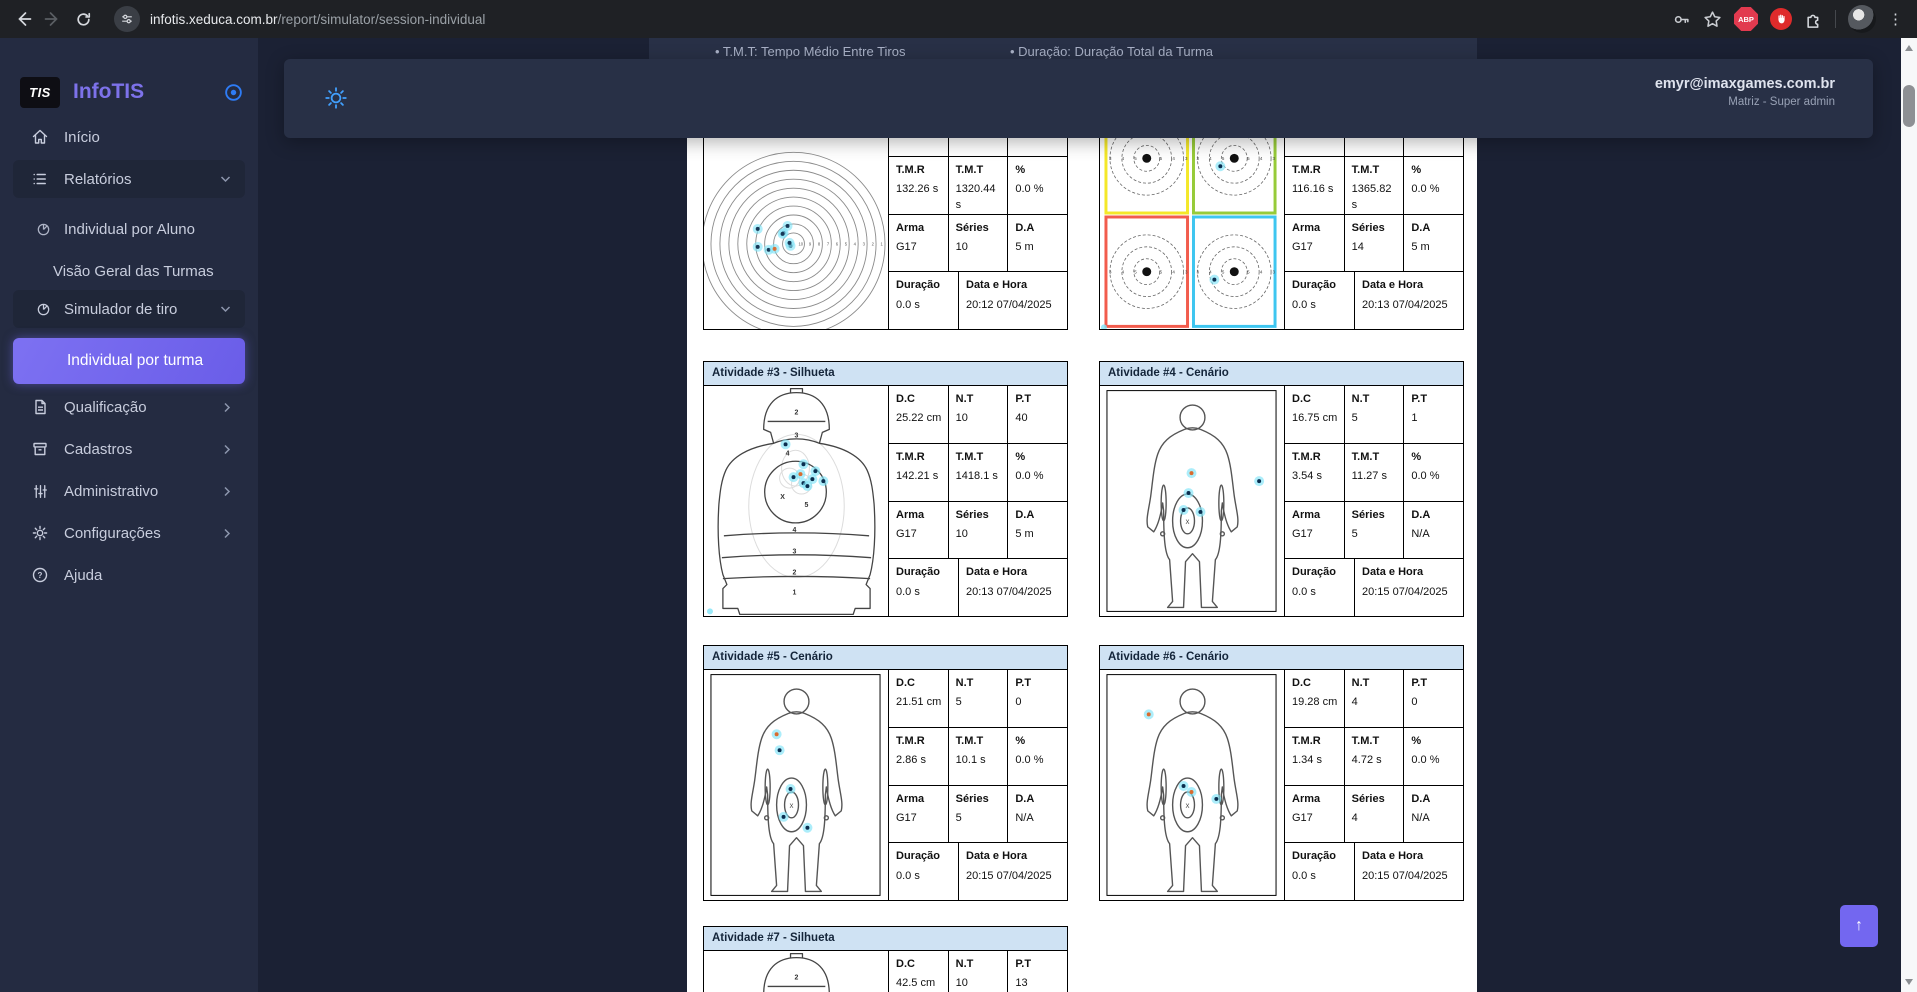 Image resolution: width=1917 pixels, height=992 pixels. What do you see at coordinates (129, 229) in the screenshot?
I see `sidebar-item-individual-por-aluno: Individual por Aluno` at bounding box center [129, 229].